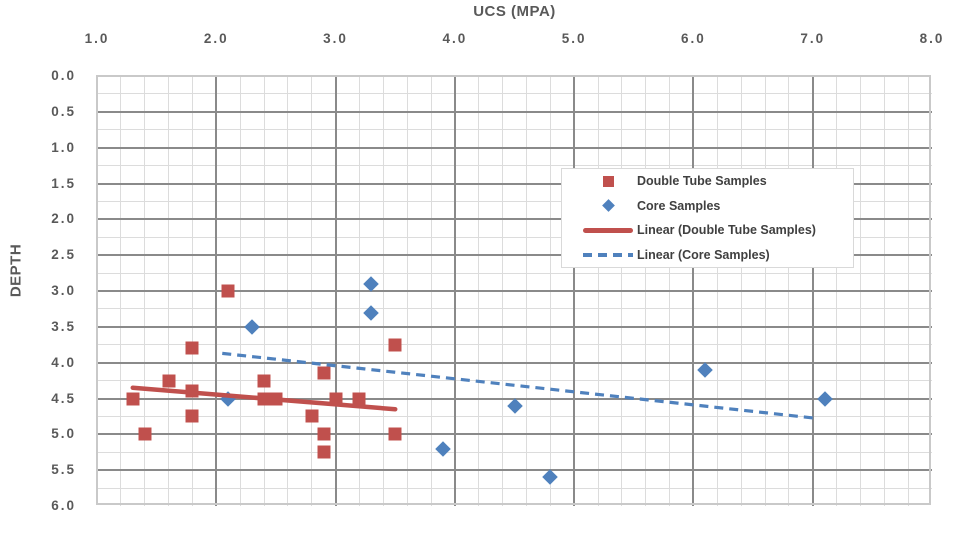  I want to click on y-tick-label: 5.5, so click(63, 470).